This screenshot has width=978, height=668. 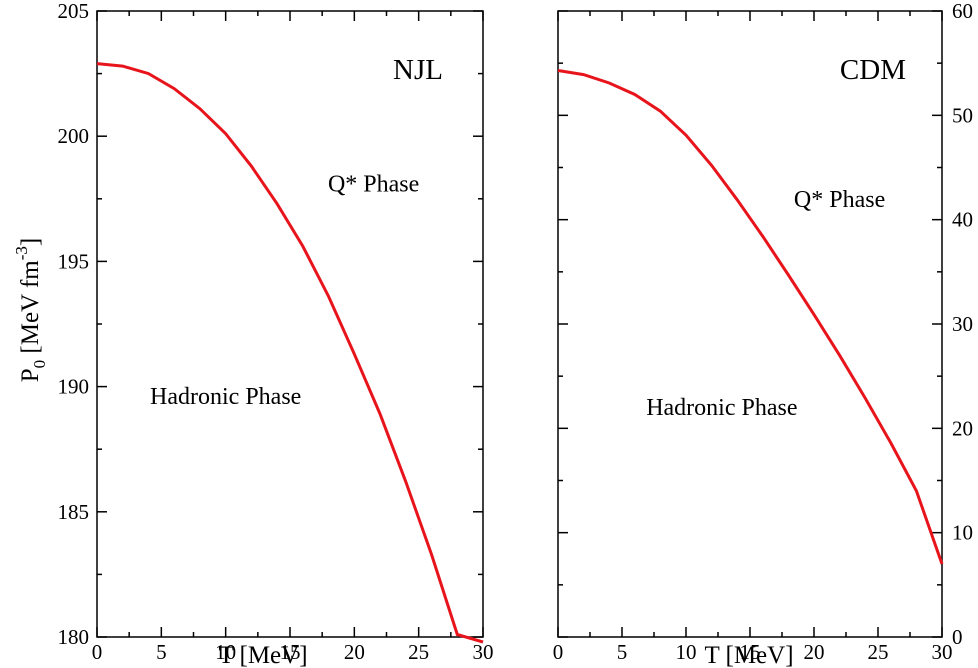 I want to click on y-tick-label: 60, so click(x=962, y=11).